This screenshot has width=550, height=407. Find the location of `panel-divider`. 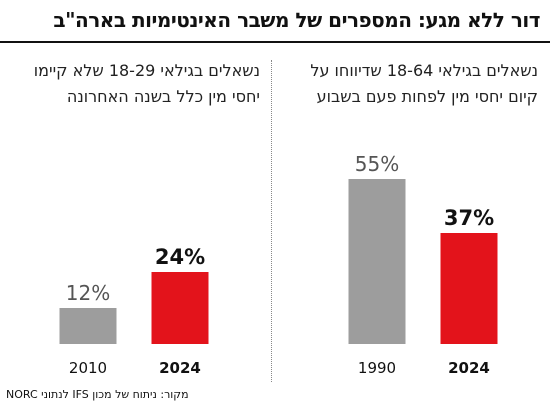

panel-divider is located at coordinates (271, 221).